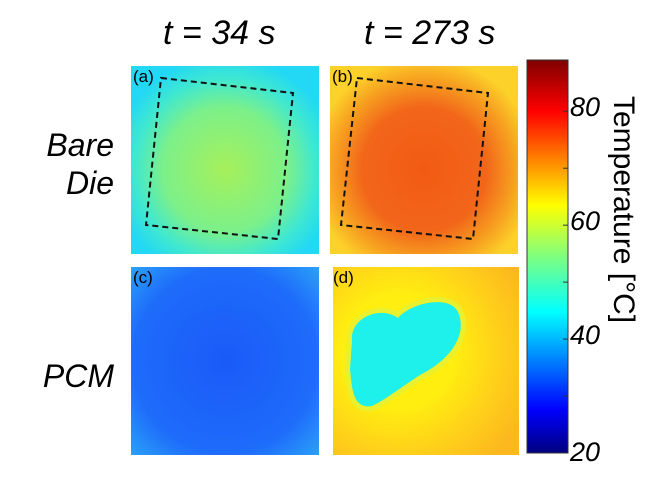 This screenshot has height=486, width=663. I want to click on panel-a, so click(225, 160).